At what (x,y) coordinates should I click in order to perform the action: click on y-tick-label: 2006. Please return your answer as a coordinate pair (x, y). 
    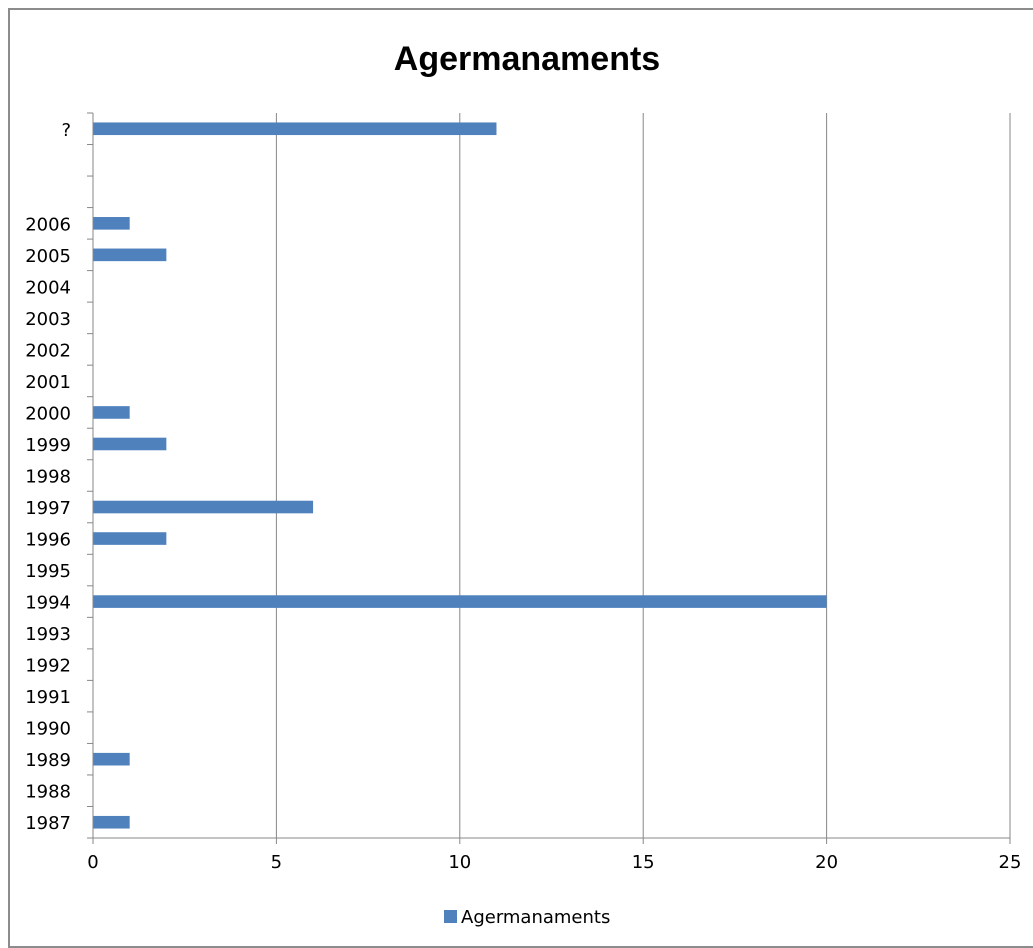
    Looking at the image, I should click on (48, 224).